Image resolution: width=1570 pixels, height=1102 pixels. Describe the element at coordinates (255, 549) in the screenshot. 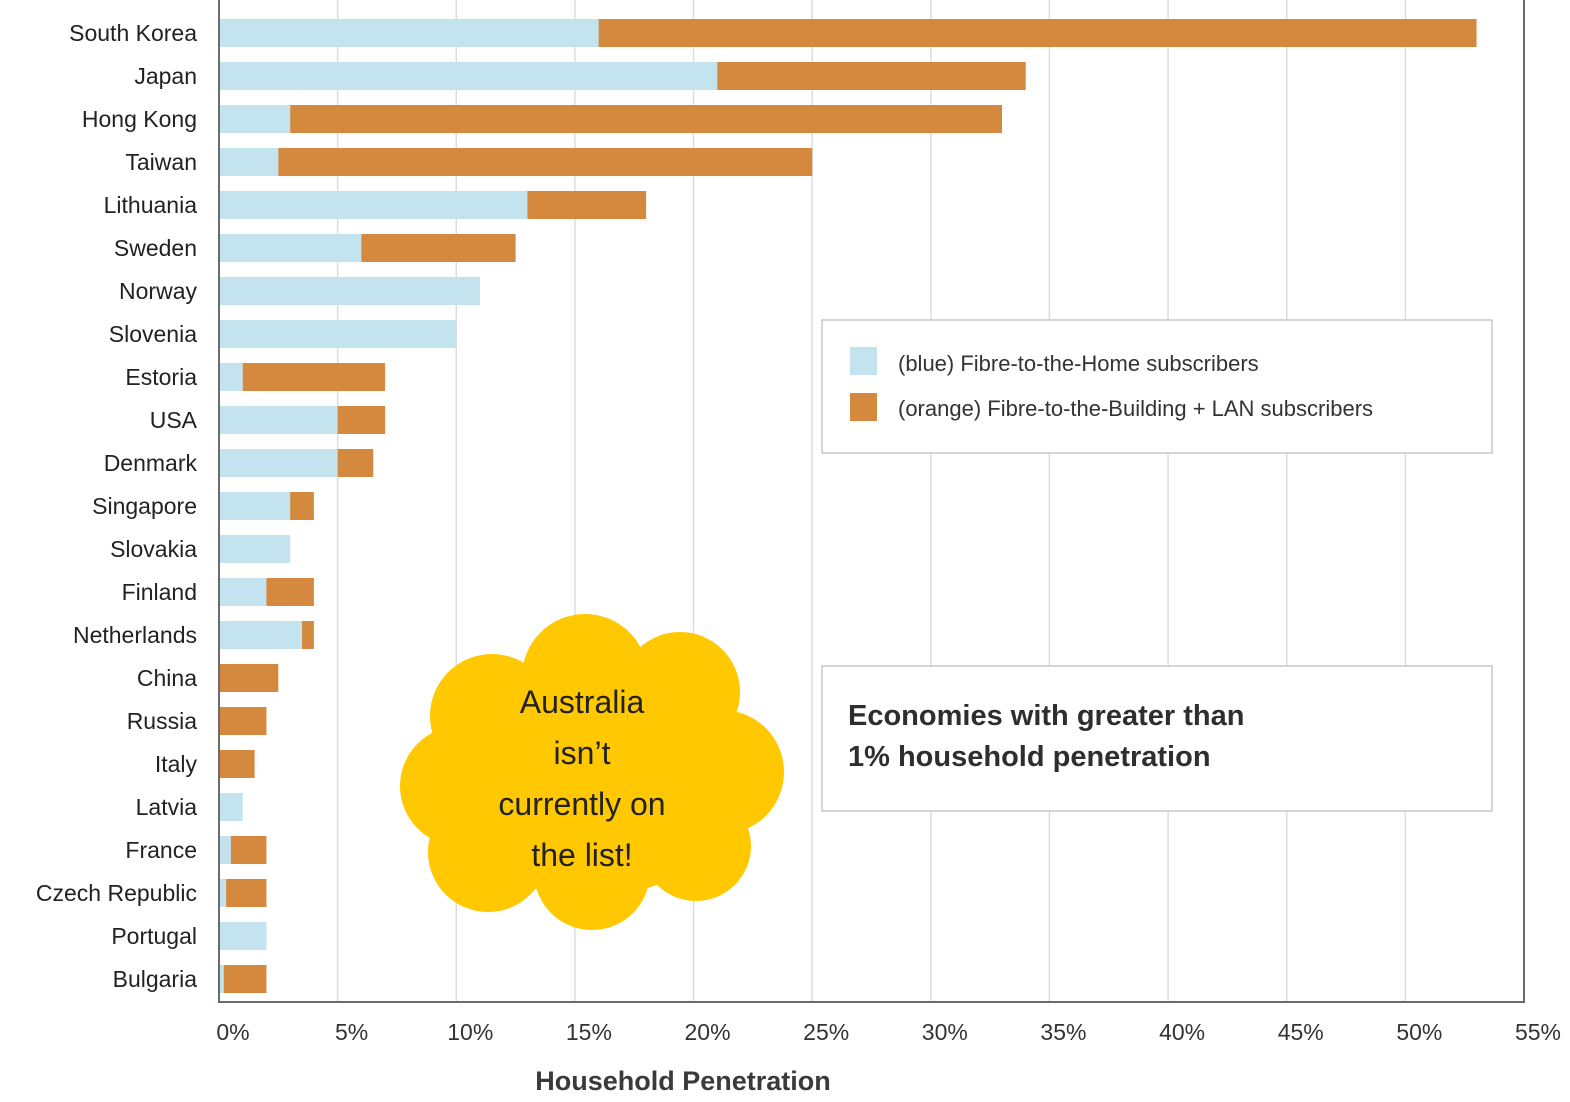

I see `bar-fibre-home-slovakia` at that location.